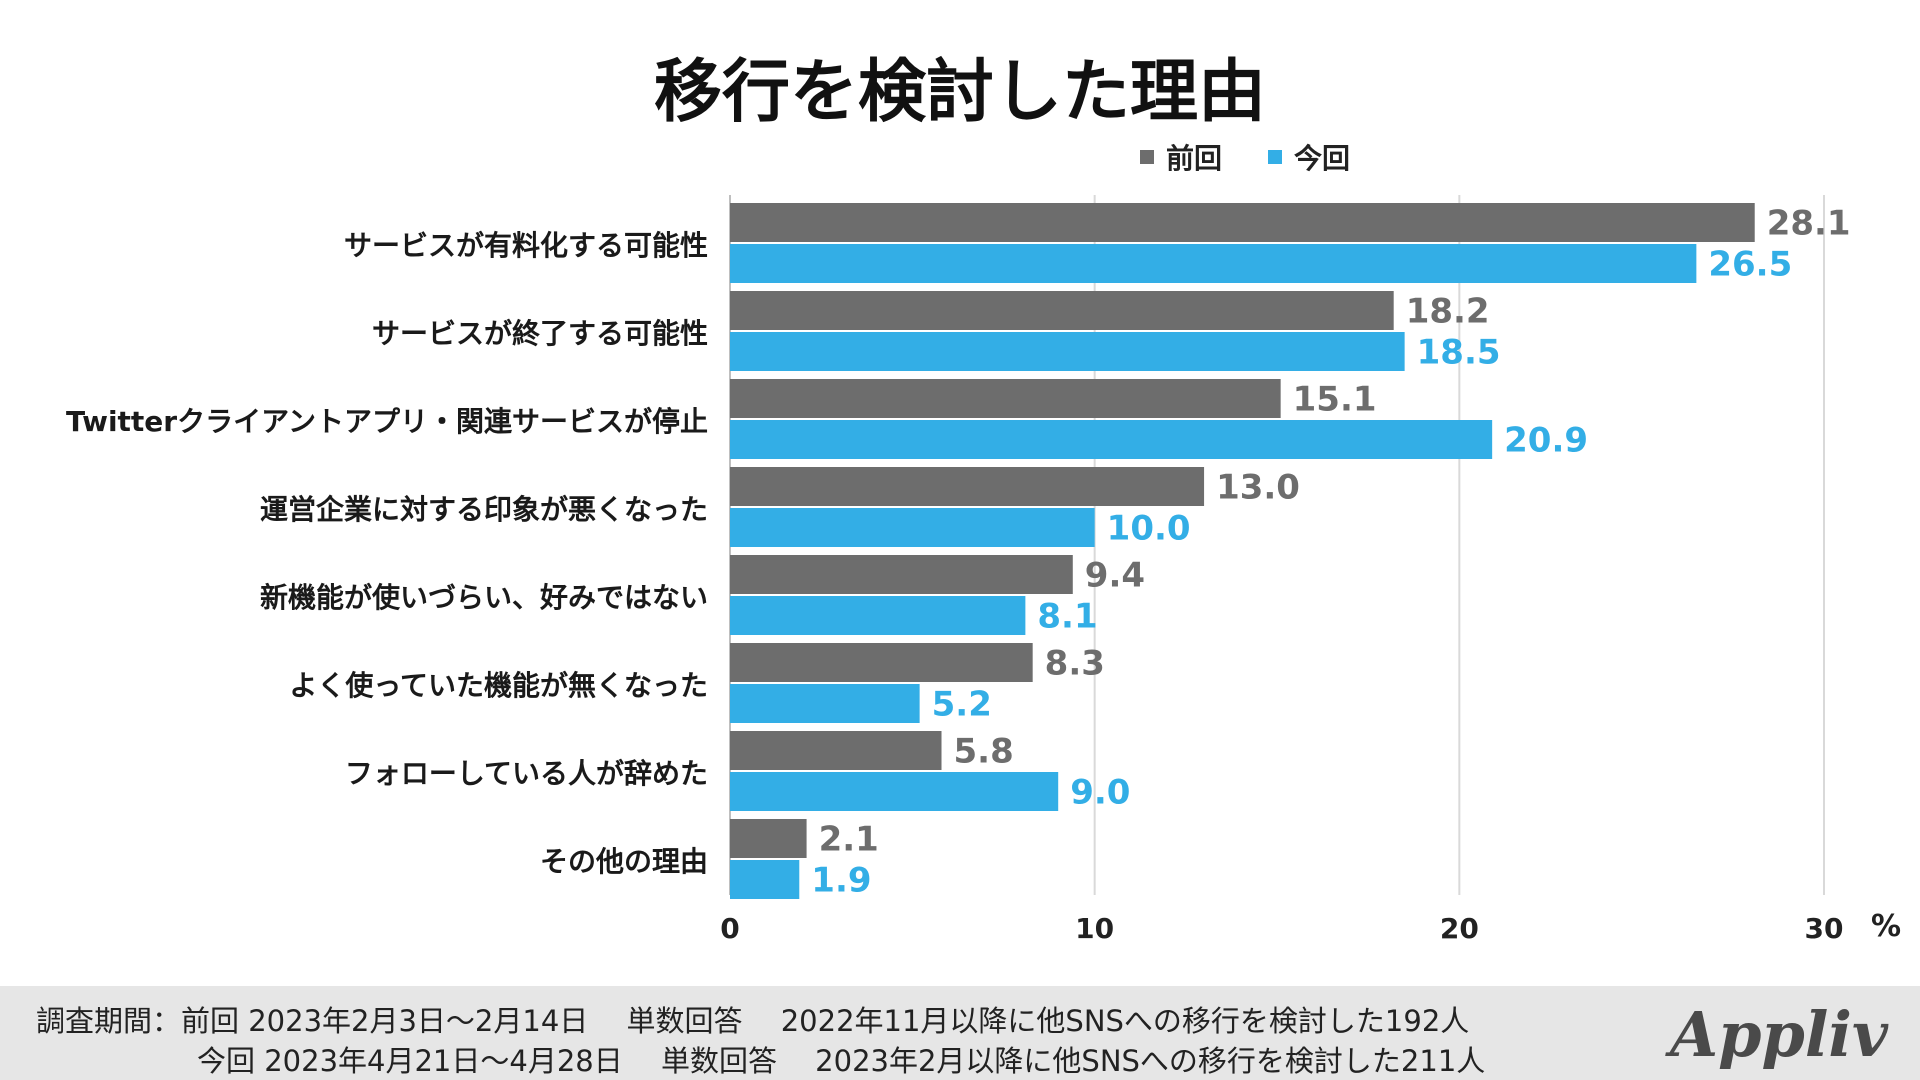 The image size is (1920, 1080). What do you see at coordinates (1115, 576) in the screenshot?
I see `value-label-previous: 9.4` at bounding box center [1115, 576].